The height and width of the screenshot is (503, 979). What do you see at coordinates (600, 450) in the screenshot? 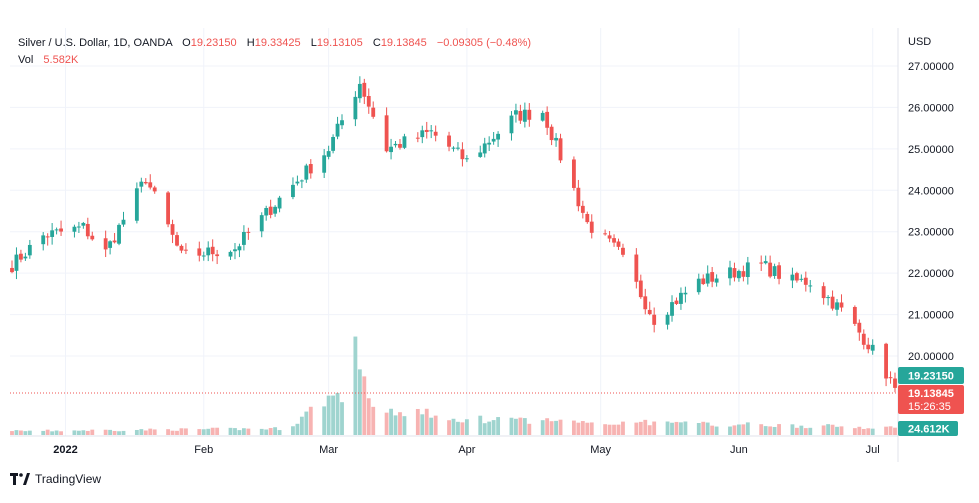
I see `x-tick-label: May` at bounding box center [600, 450].